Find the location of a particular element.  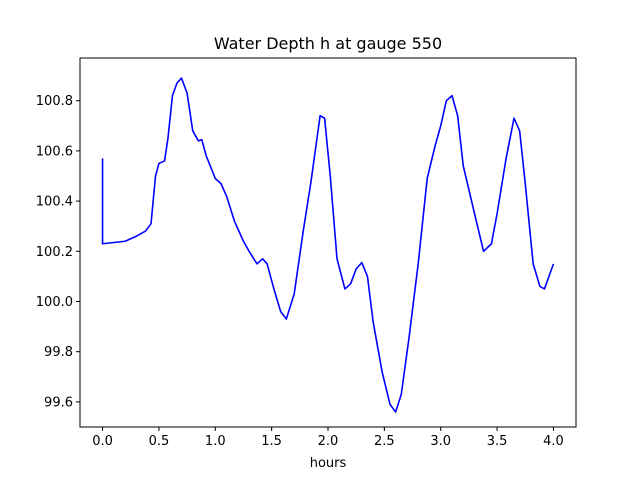

x-tick-label: 2.5 is located at coordinates (384, 441).